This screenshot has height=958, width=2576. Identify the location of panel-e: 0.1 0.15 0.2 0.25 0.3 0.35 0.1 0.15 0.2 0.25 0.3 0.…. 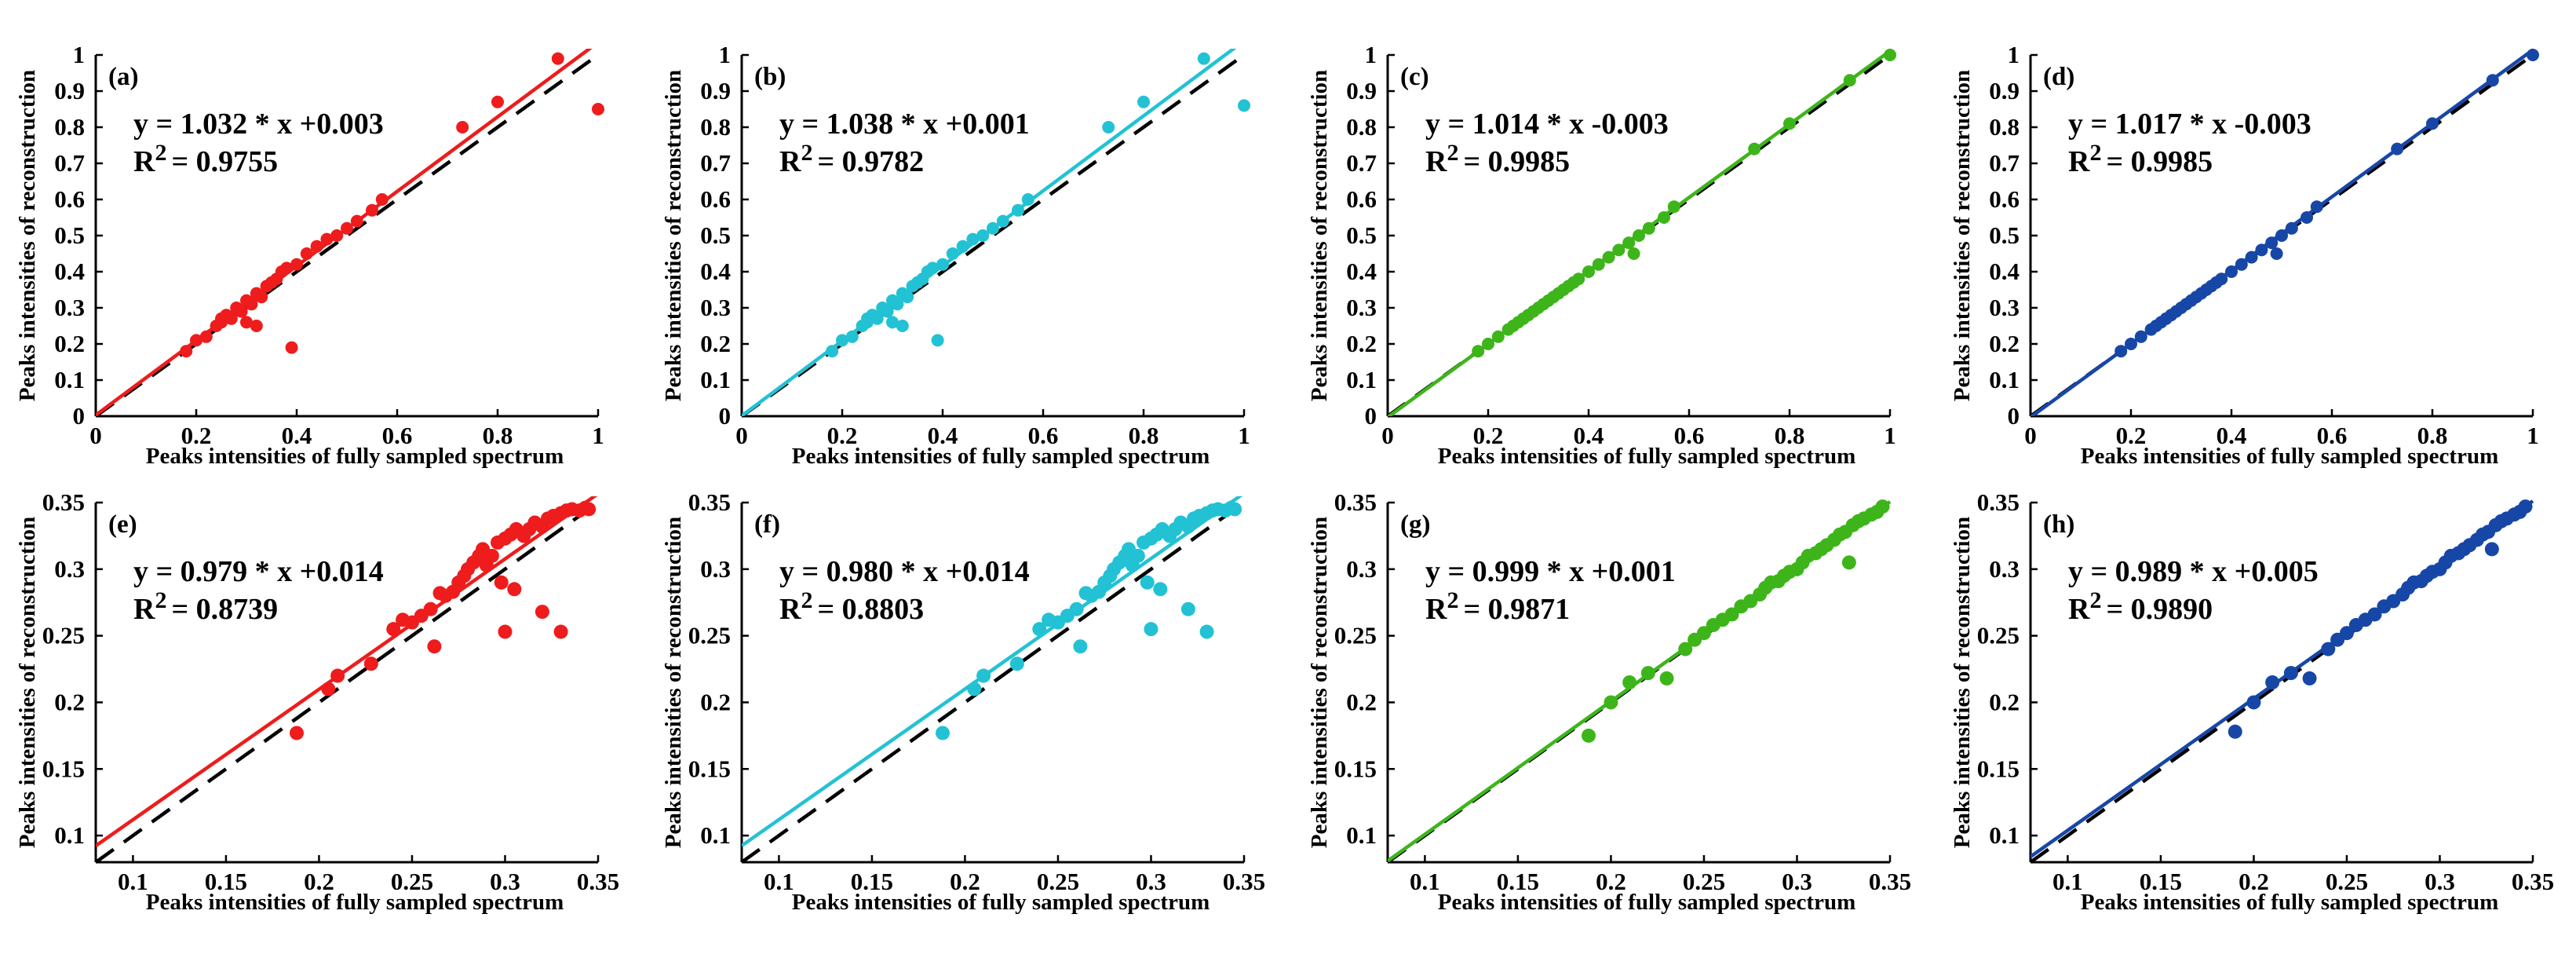
(317, 701).